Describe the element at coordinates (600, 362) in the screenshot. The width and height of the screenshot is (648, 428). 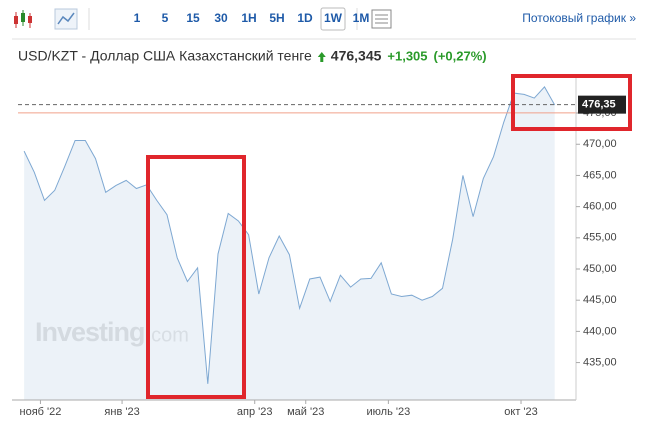
I see `y-tick-label: 435,00` at that location.